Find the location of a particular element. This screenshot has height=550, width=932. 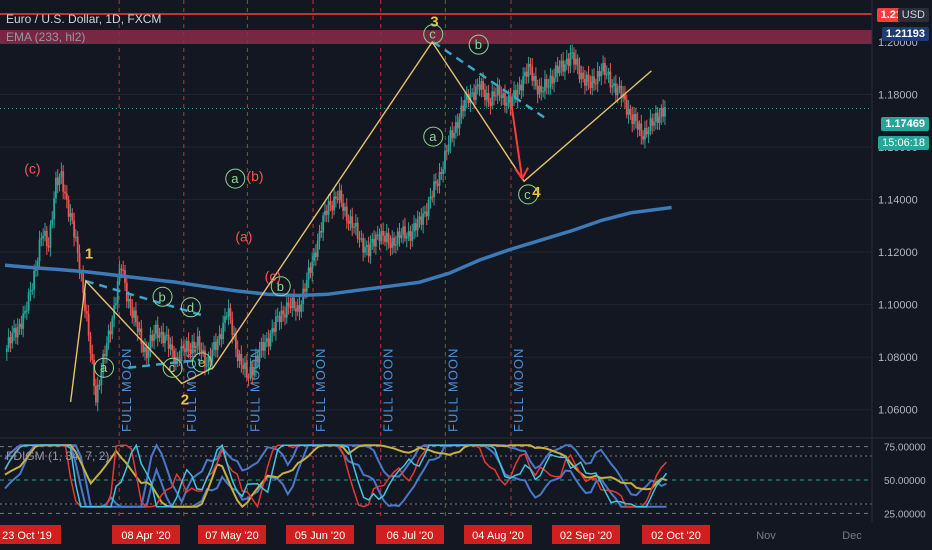

wave-letter-label: b is located at coordinates (280, 286).